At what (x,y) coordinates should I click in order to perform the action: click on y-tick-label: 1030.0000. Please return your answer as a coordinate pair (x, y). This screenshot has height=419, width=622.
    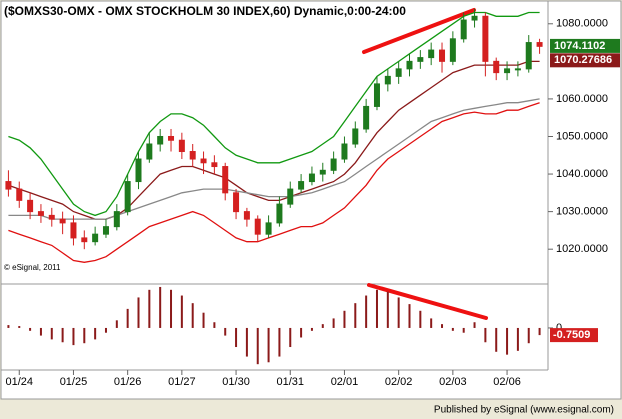
    Looking at the image, I should click on (582, 212).